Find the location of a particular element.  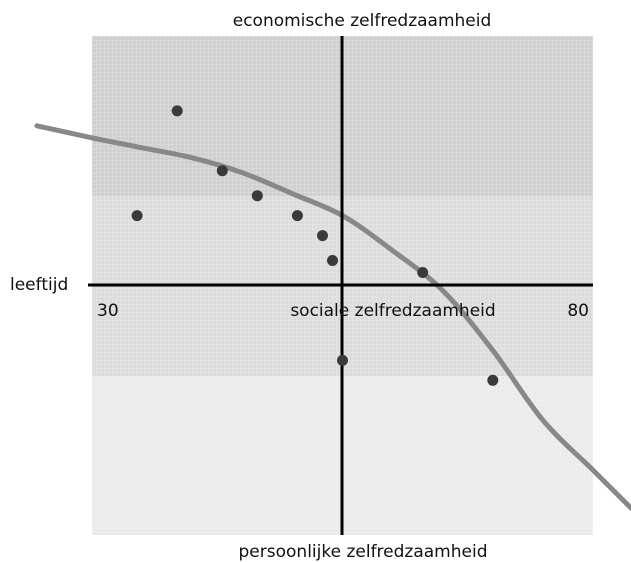

top-axis-label: economische zelfredzaamheid is located at coordinates (362, 21).